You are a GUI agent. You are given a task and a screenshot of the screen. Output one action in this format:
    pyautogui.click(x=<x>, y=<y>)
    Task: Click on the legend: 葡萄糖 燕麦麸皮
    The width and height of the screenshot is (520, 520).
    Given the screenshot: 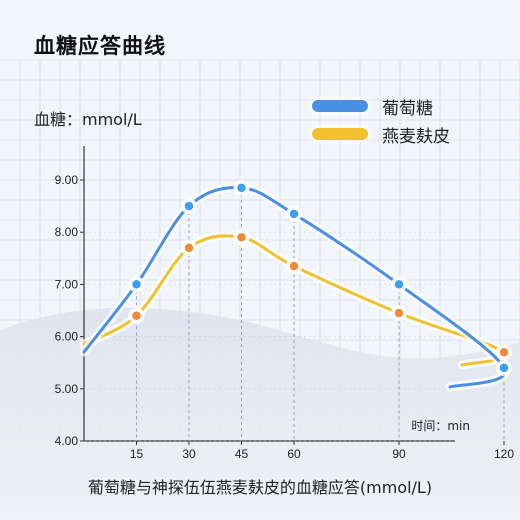 What is the action you would take?
    pyautogui.click(x=381, y=120)
    